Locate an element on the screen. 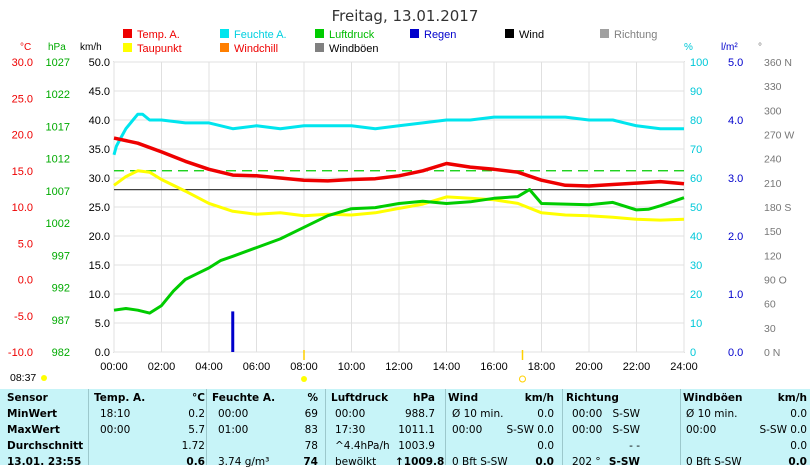 The height and width of the screenshot is (468, 810). table-row-label: MaxWert is located at coordinates (33, 430).